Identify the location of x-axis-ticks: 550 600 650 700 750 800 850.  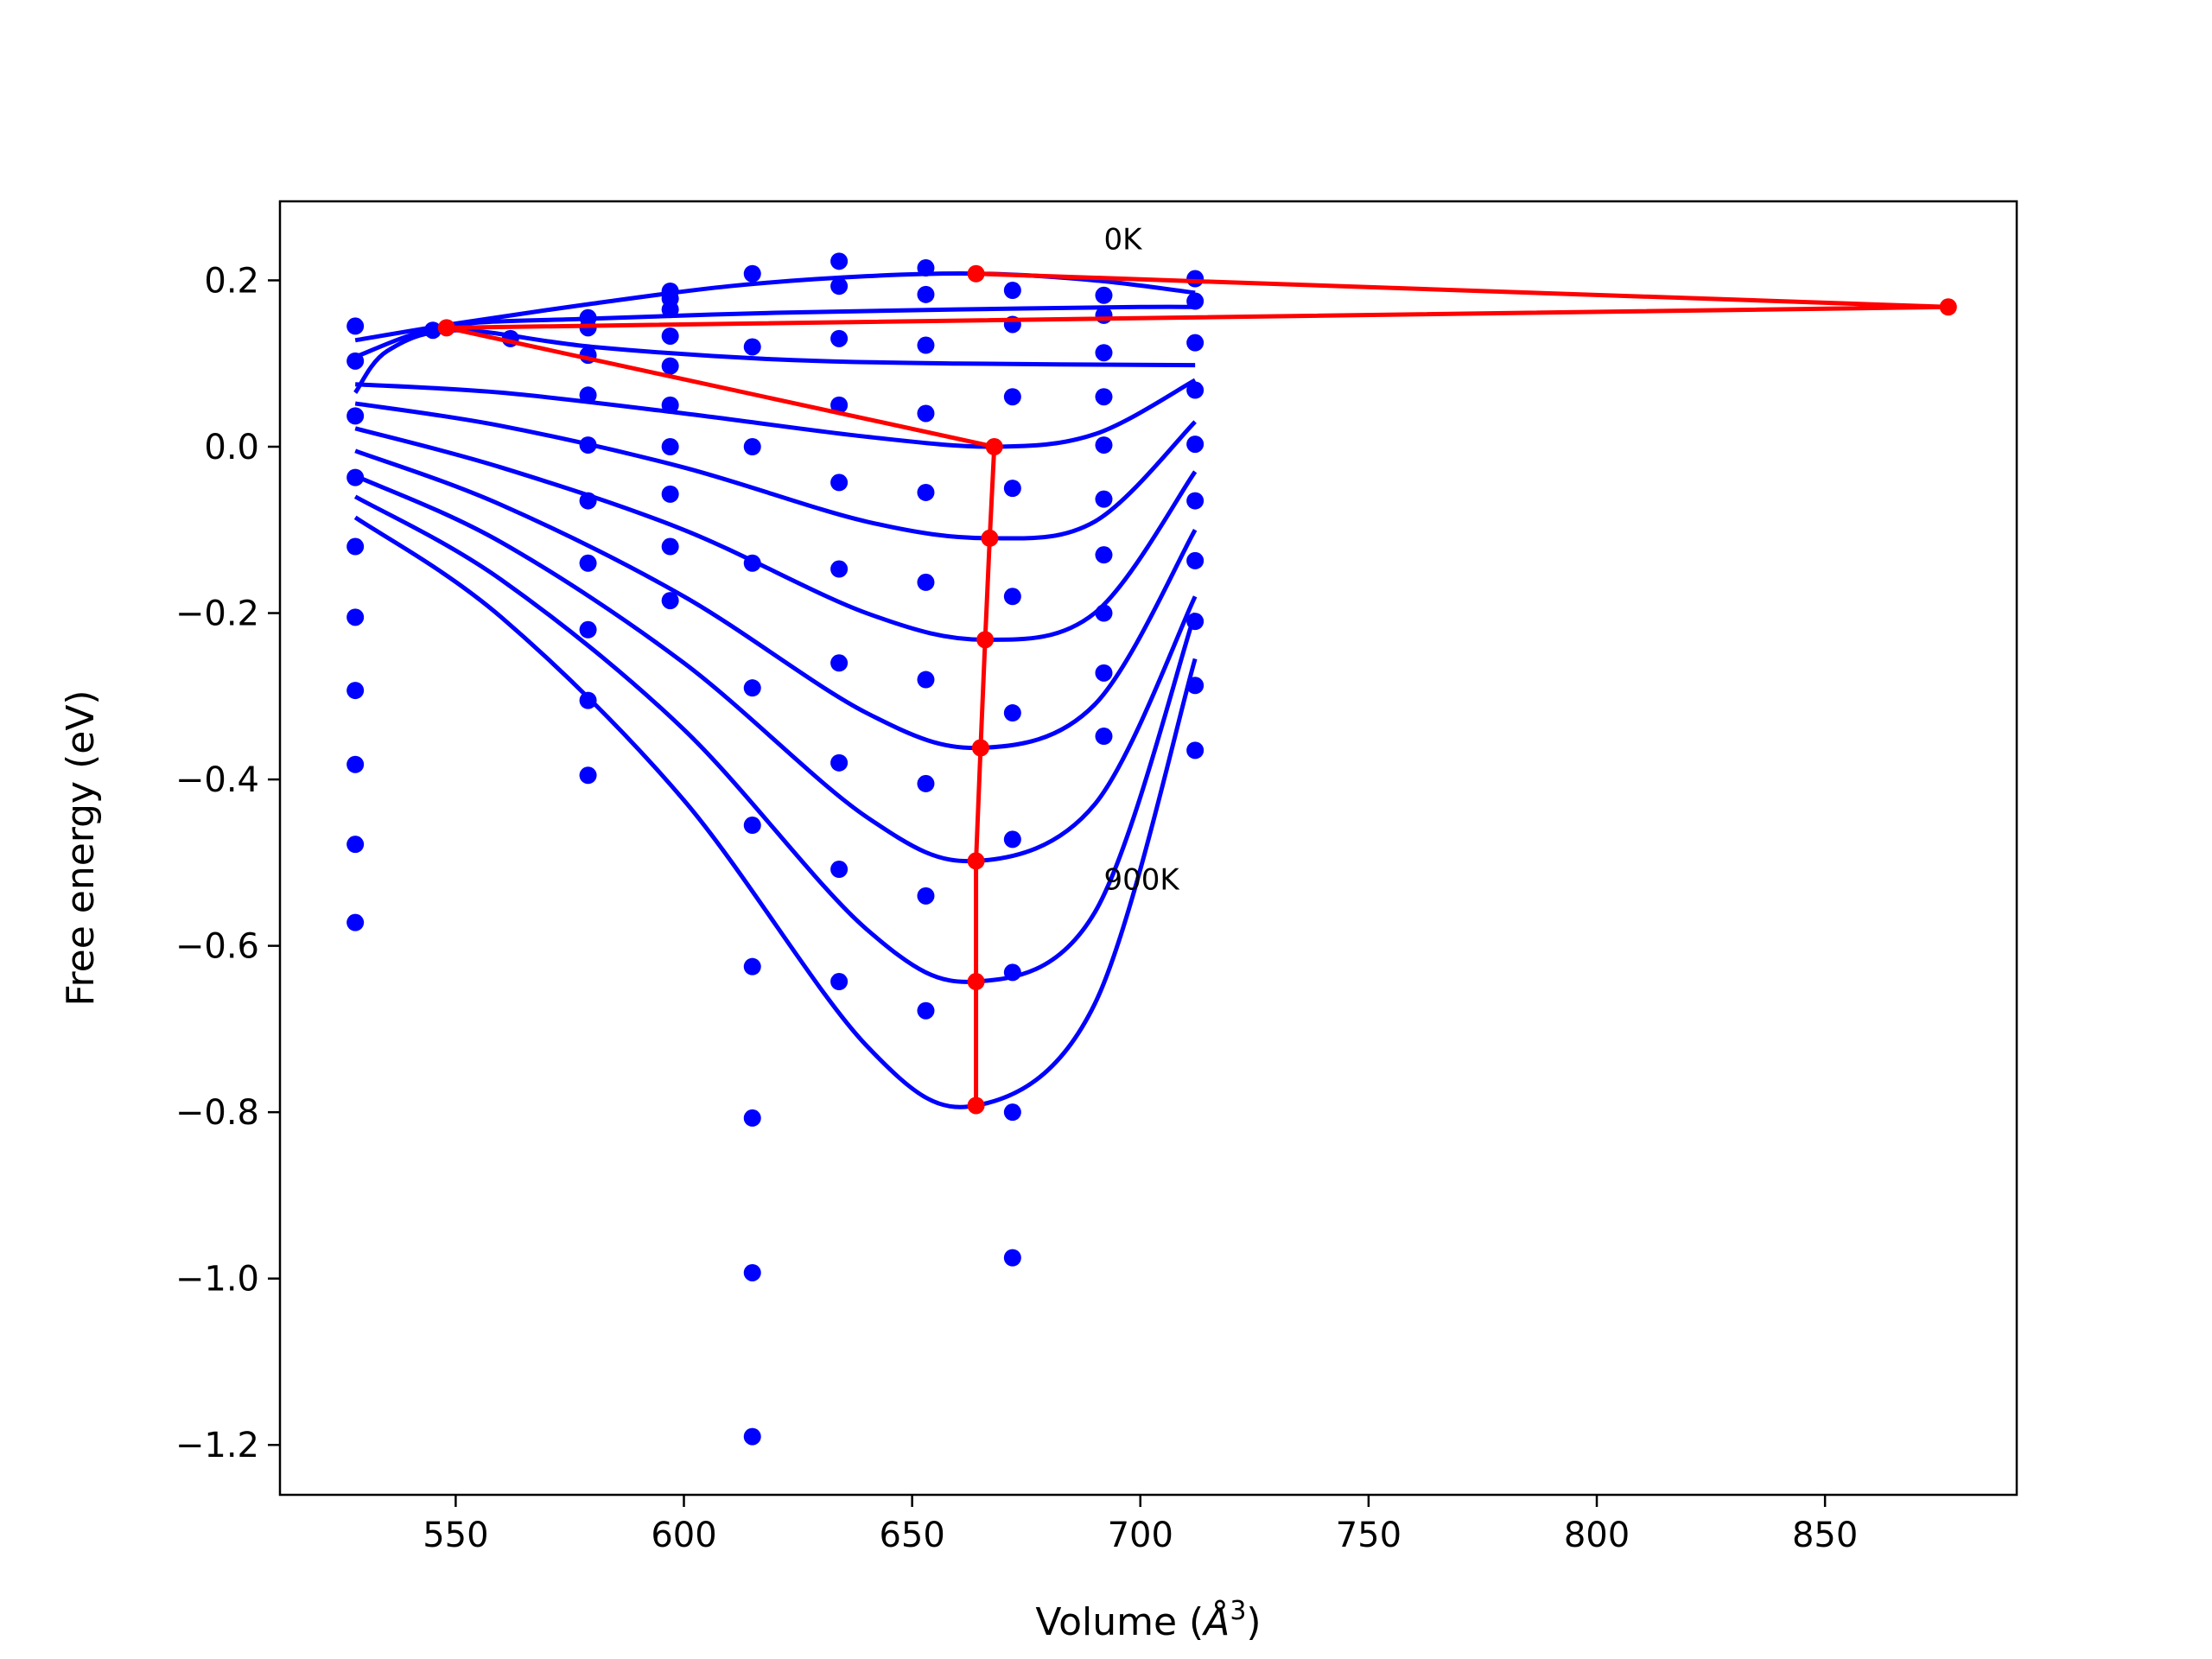
(1140, 1525).